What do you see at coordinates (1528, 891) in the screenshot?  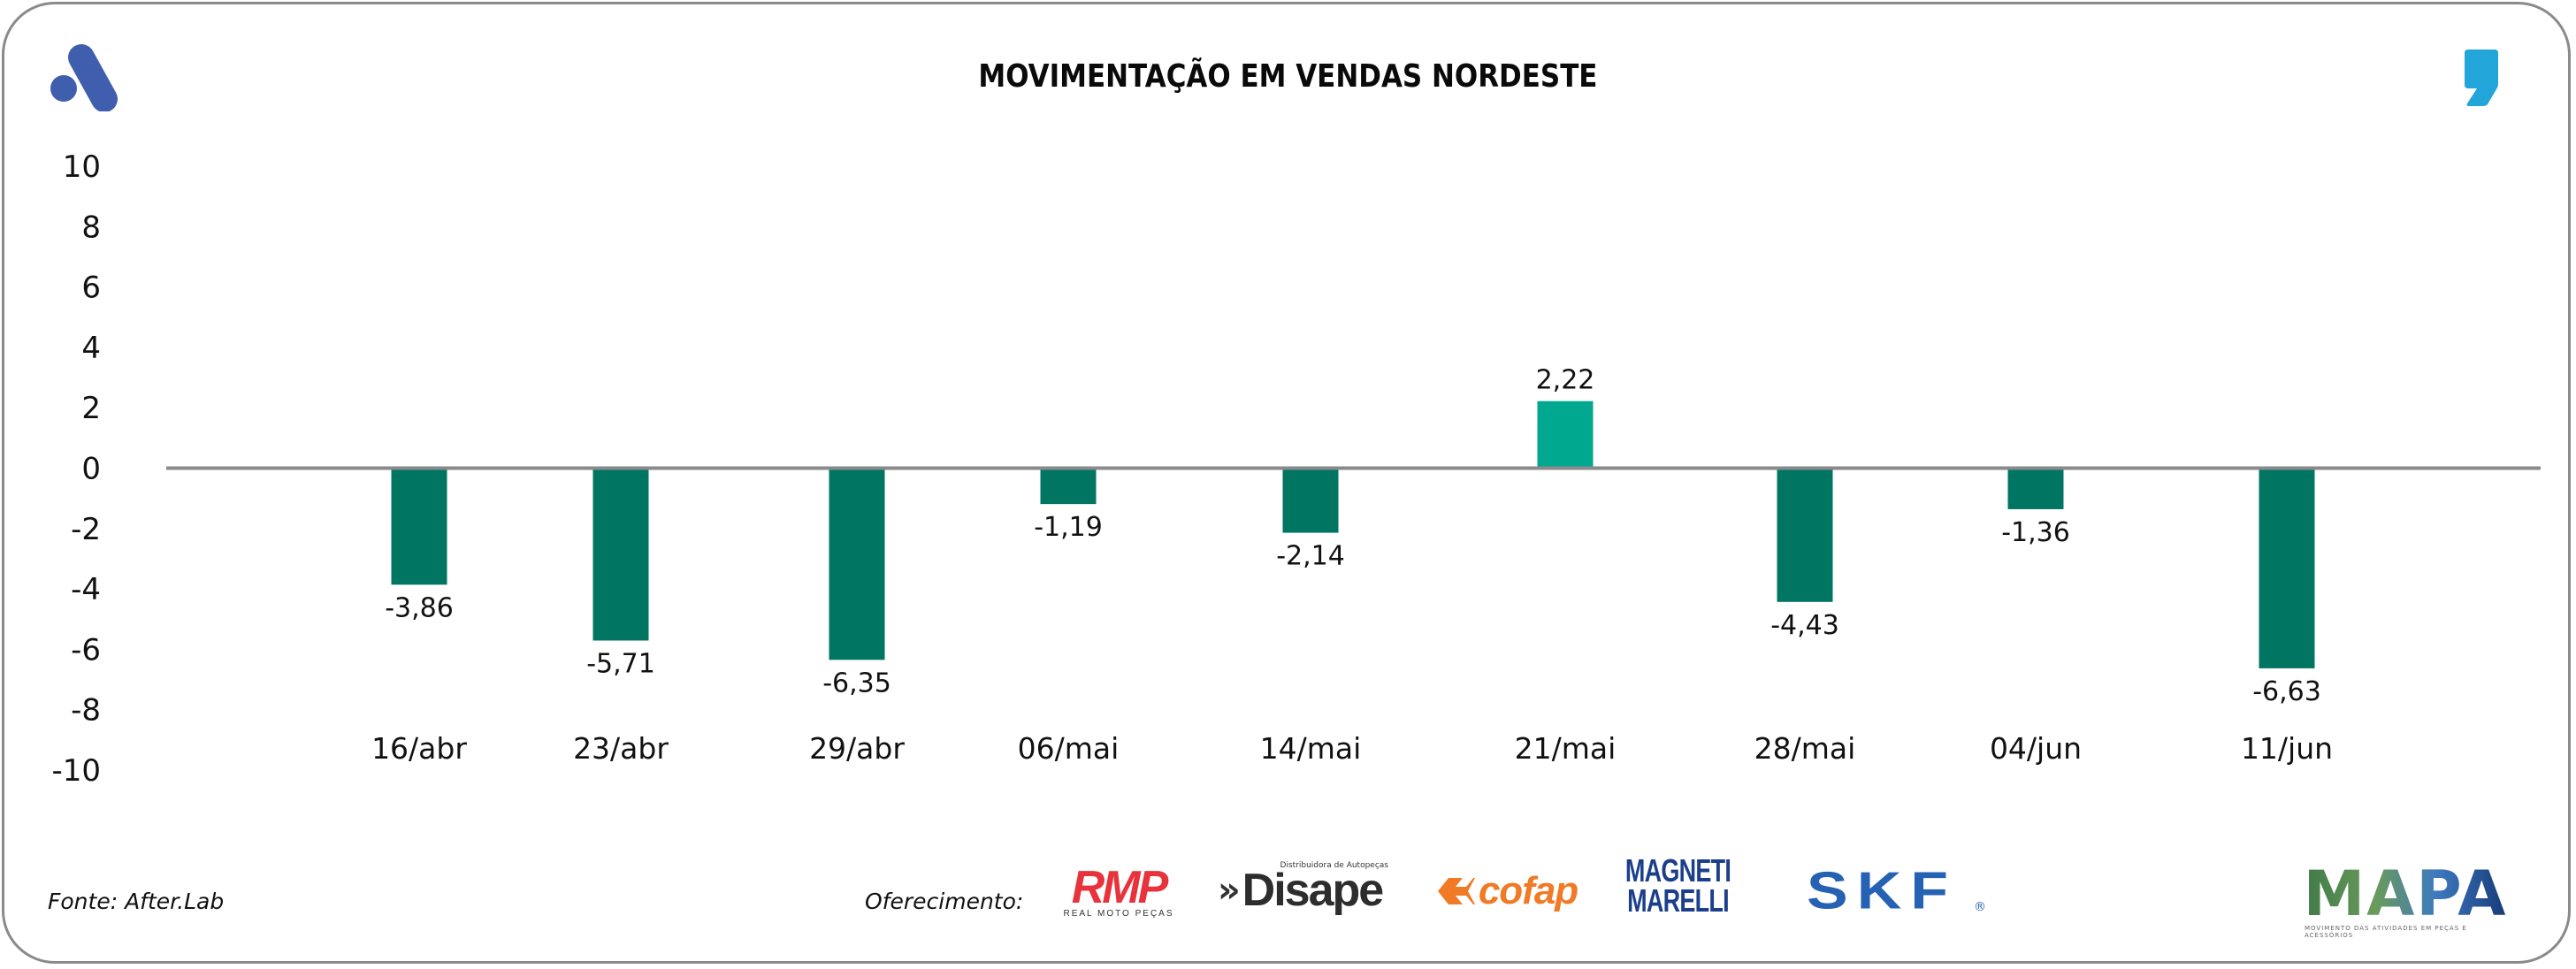 I see `cofap-logo-text: cofap` at bounding box center [1528, 891].